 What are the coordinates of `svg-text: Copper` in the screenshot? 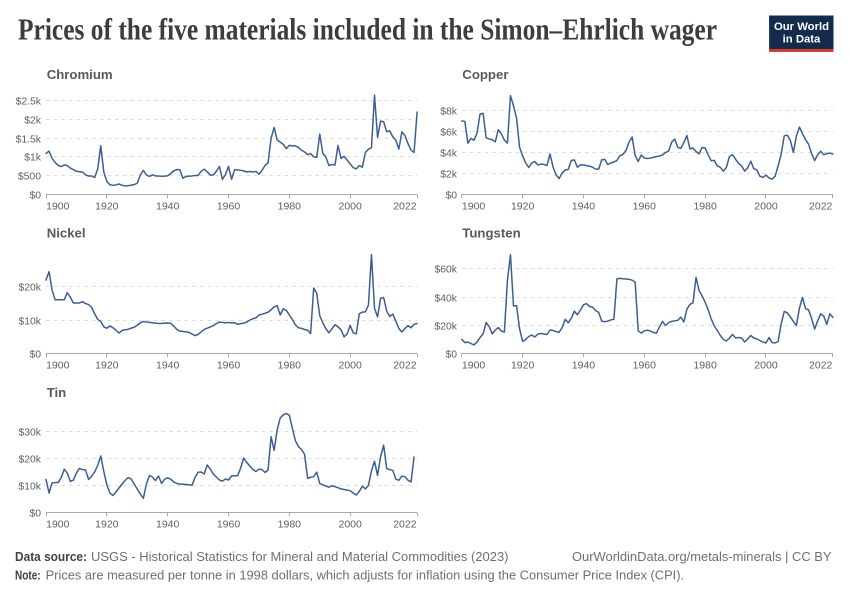 It's located at (485, 74).